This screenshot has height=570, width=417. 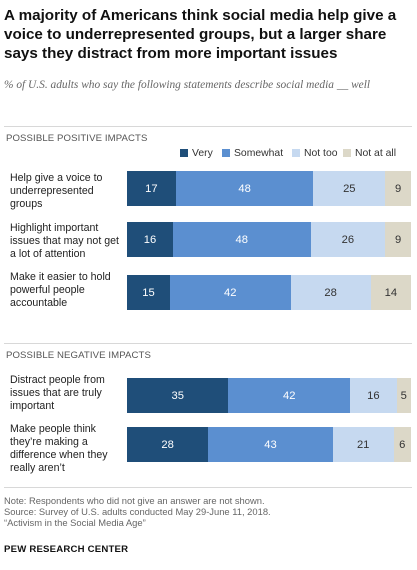 I want to click on data-label: 21, so click(x=363, y=444).